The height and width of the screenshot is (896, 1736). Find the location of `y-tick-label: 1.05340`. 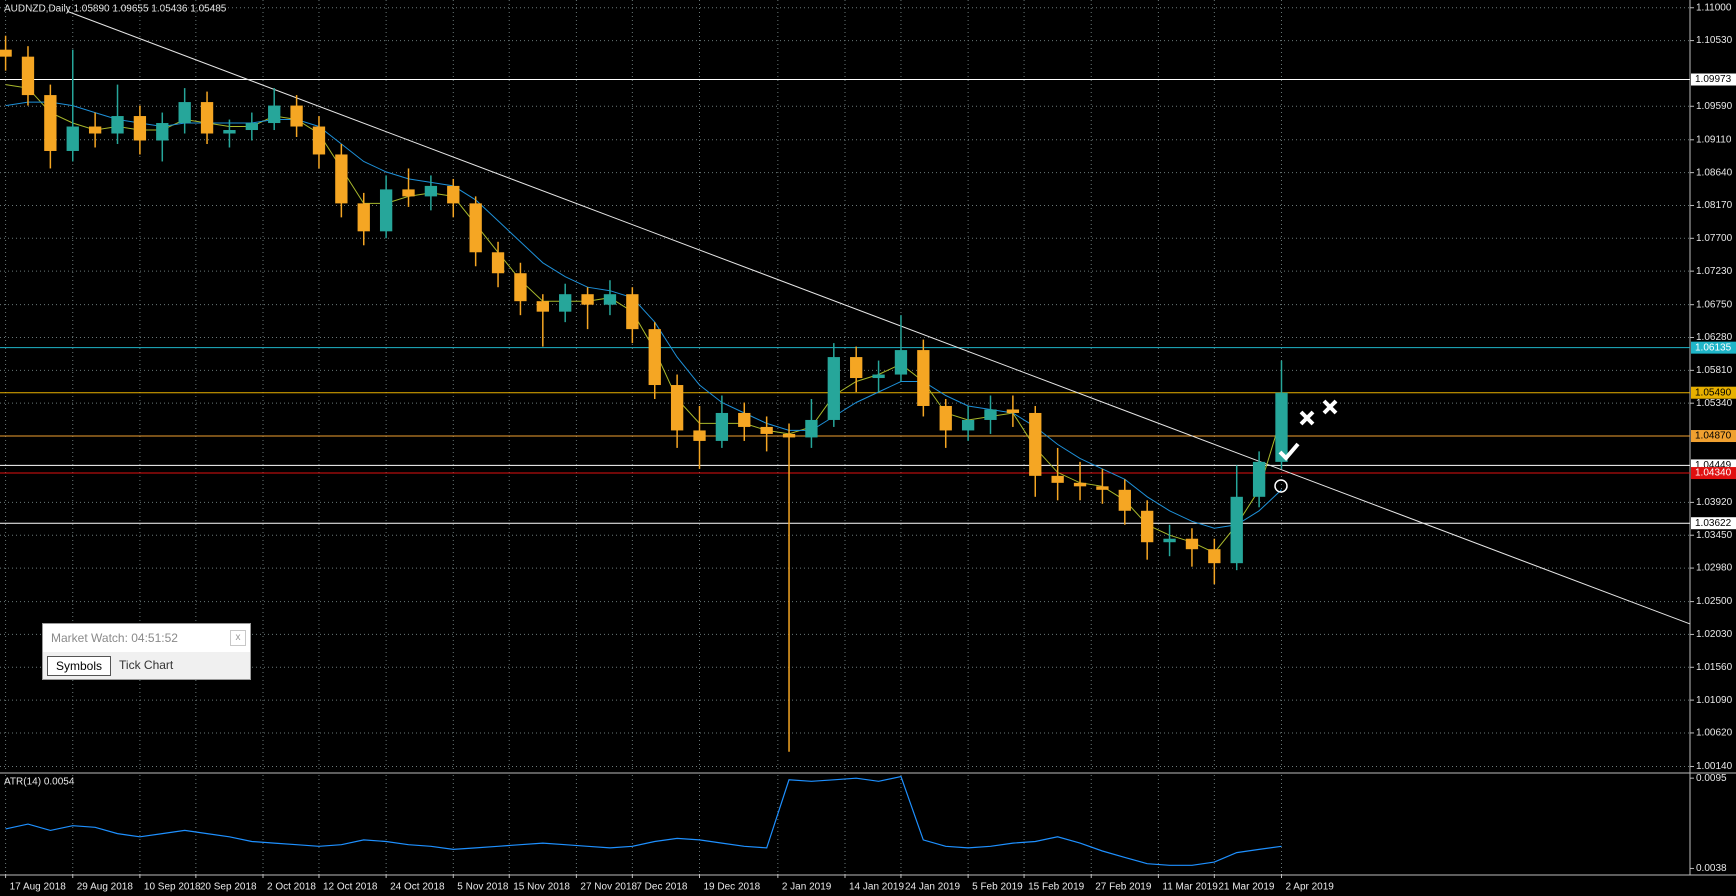

y-tick-label: 1.05340 is located at coordinates (1714, 403).